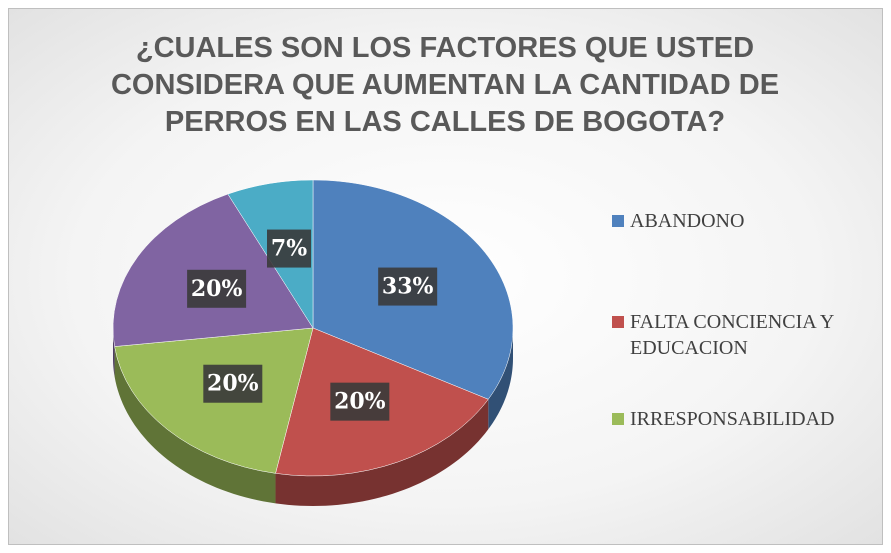 The image size is (891, 553). Describe the element at coordinates (732, 419) in the screenshot. I see `legend-label: IRRESPONSABILIDAD` at that location.